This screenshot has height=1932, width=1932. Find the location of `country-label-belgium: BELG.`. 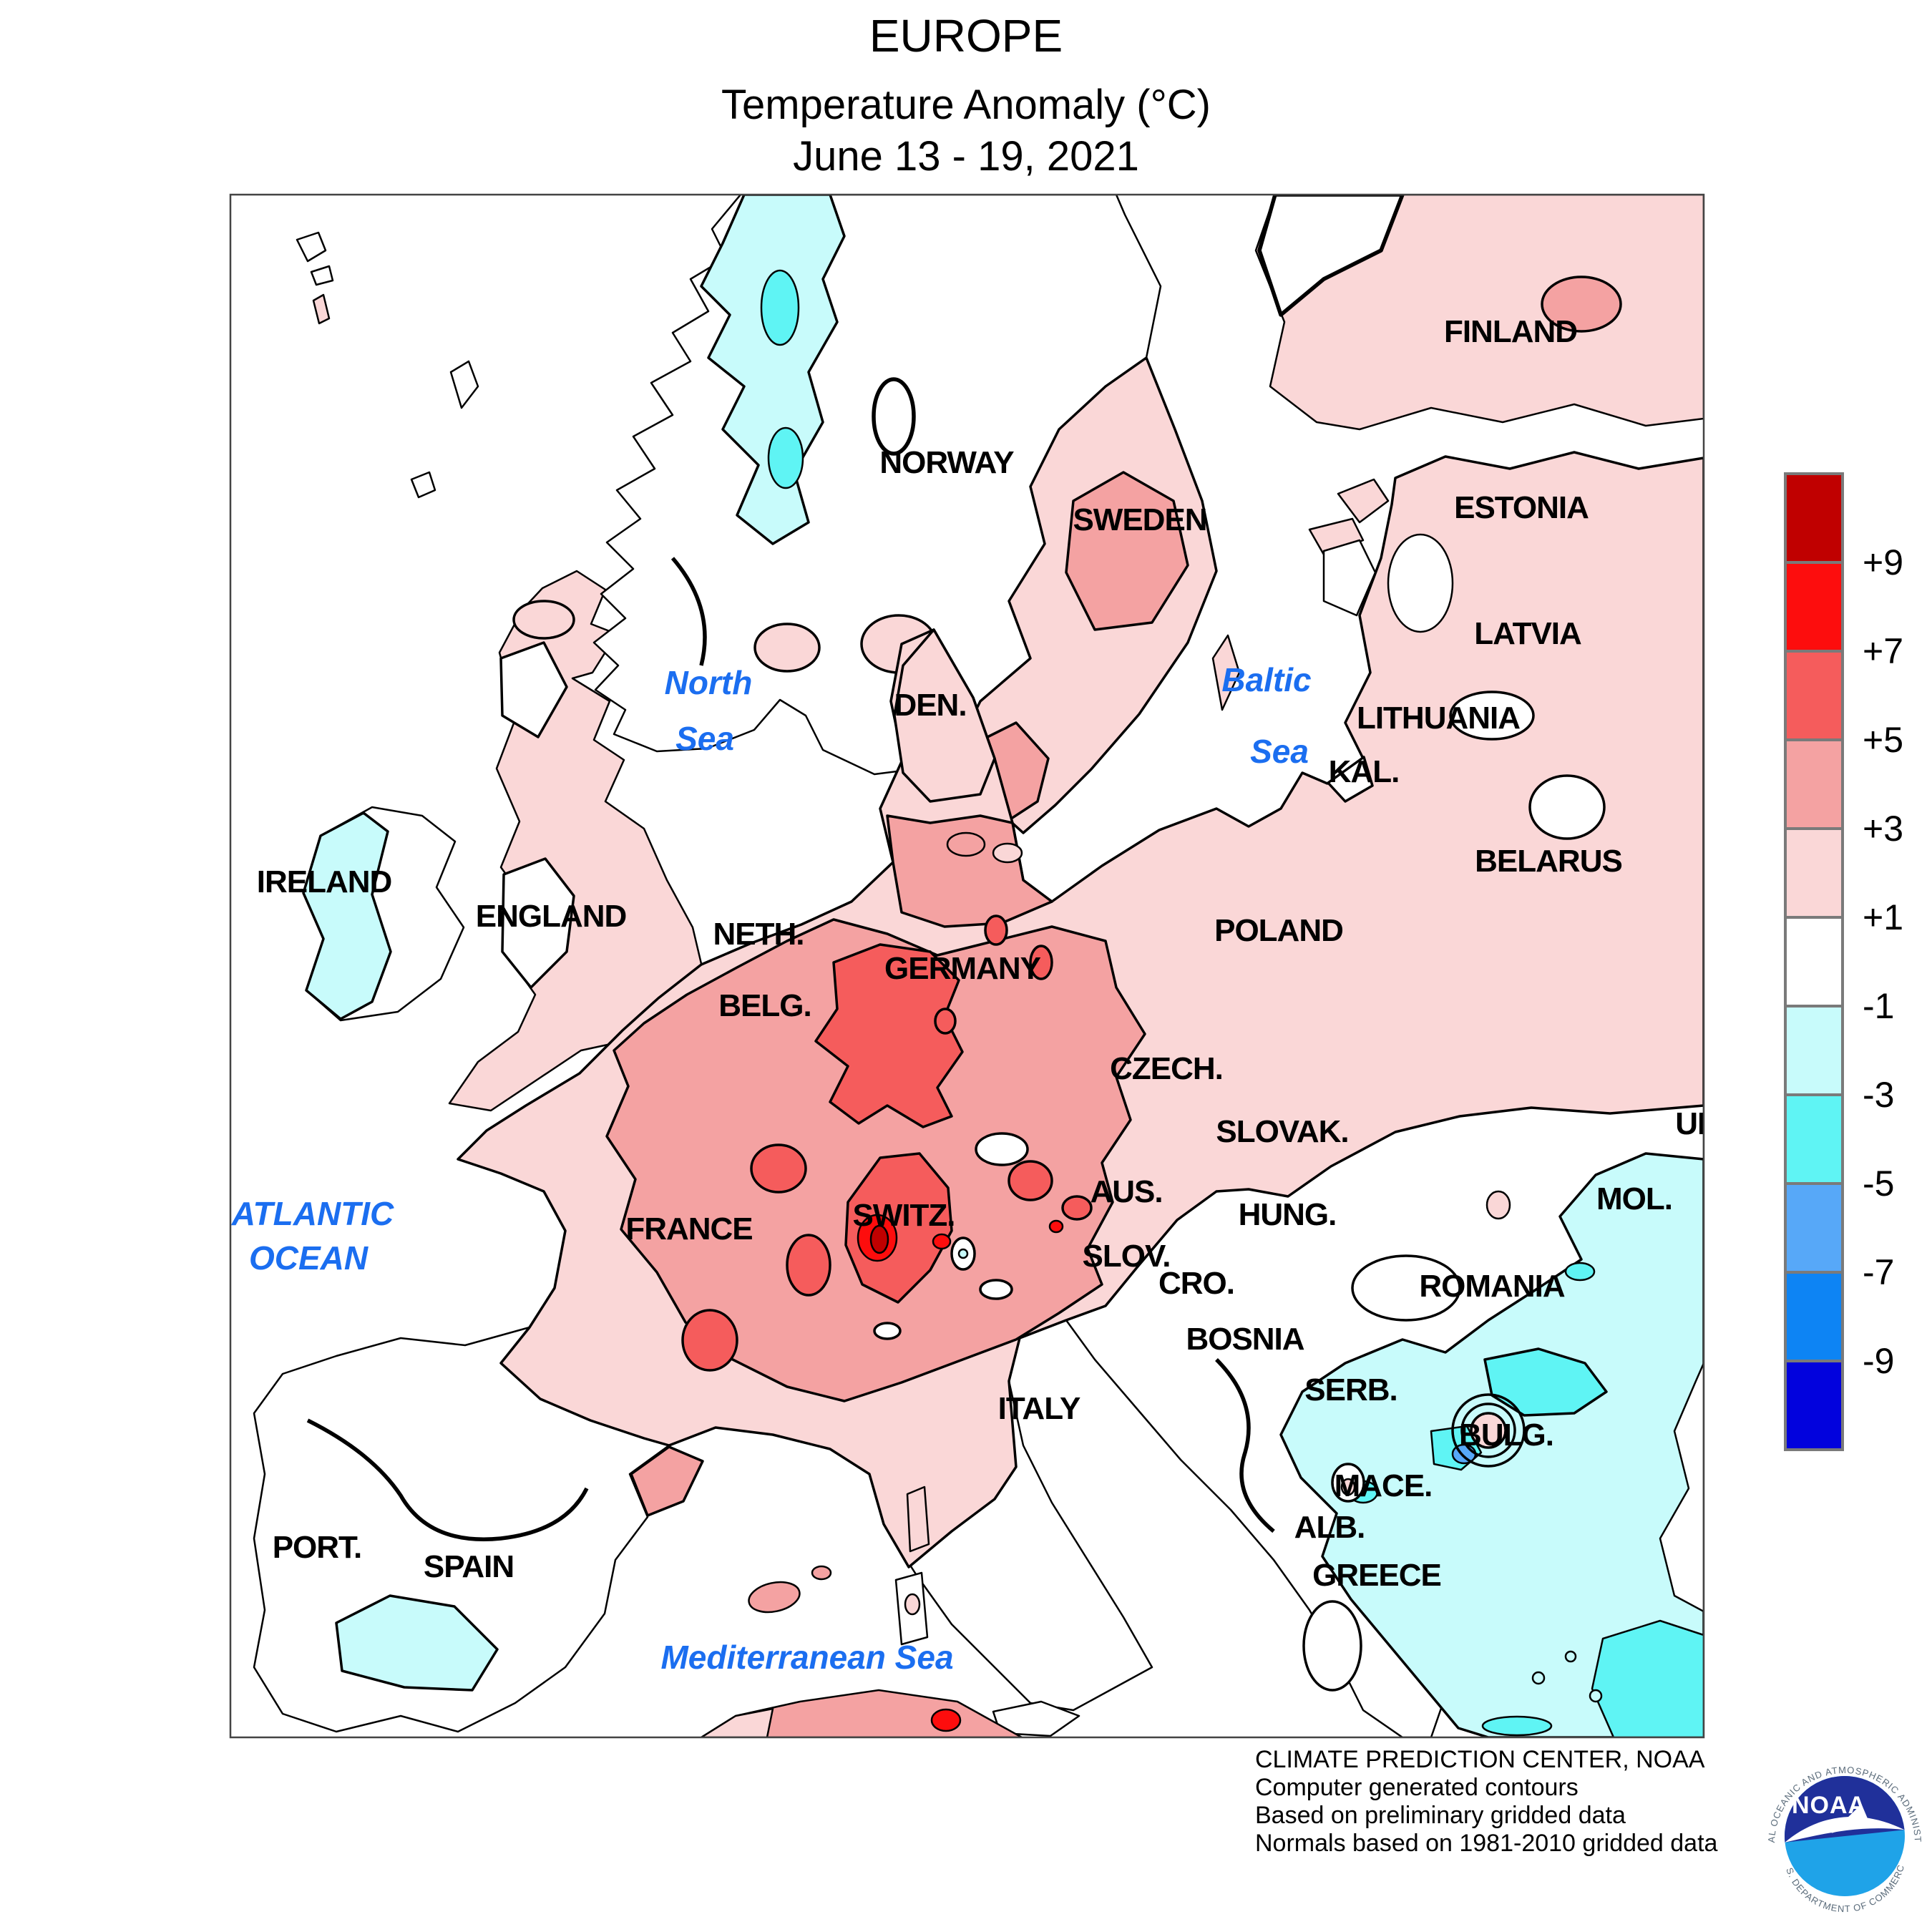

country-label-belgium: BELG. is located at coordinates (764, 1005).